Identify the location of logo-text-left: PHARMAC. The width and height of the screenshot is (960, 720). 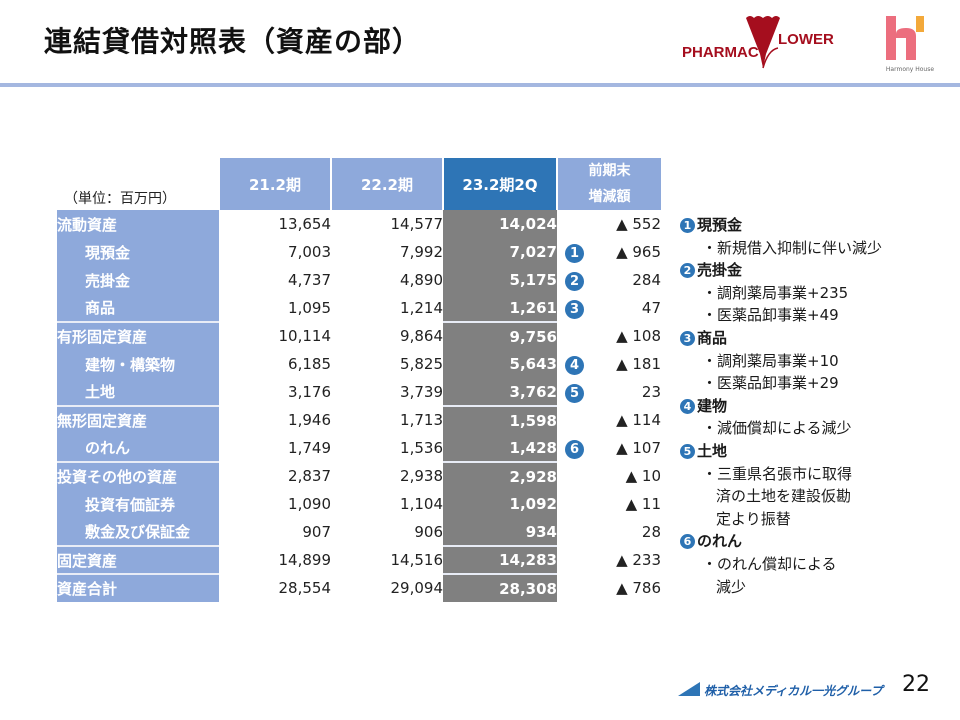
(720, 52).